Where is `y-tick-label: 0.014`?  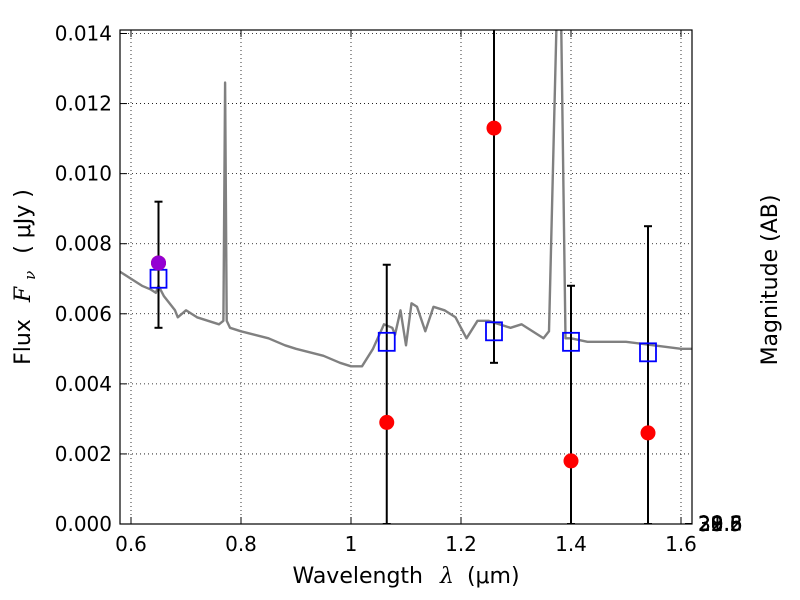
y-tick-label: 0.014 is located at coordinates (83, 34).